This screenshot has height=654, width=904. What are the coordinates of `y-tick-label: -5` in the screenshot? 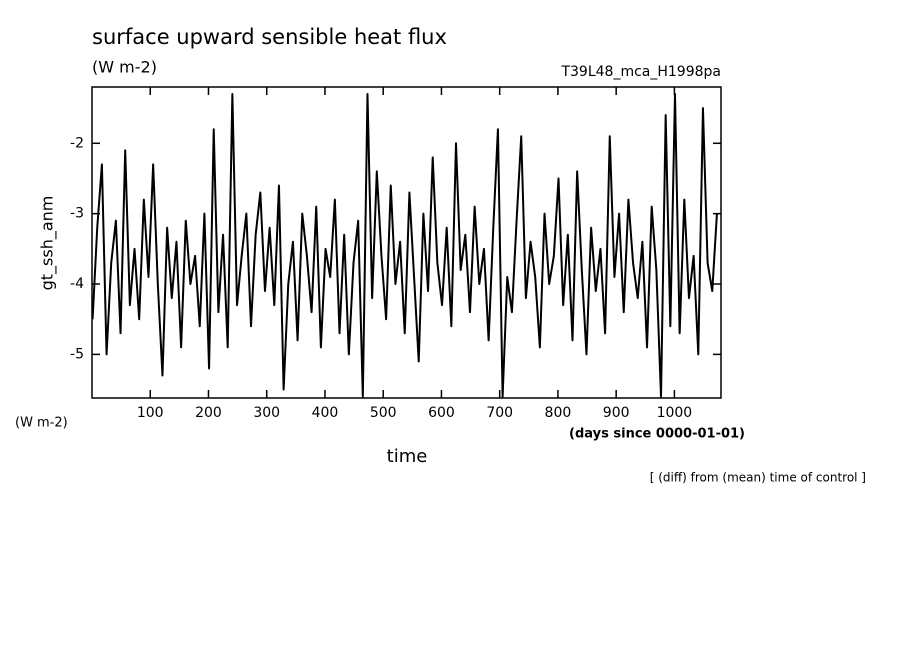 It's located at (77, 354).